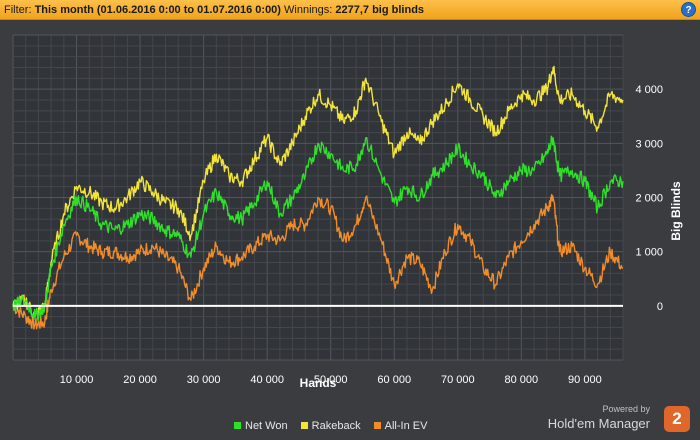 The height and width of the screenshot is (440, 700). Describe the element at coordinates (649, 90) in the screenshot. I see `y-tick-label: 4 000` at that location.